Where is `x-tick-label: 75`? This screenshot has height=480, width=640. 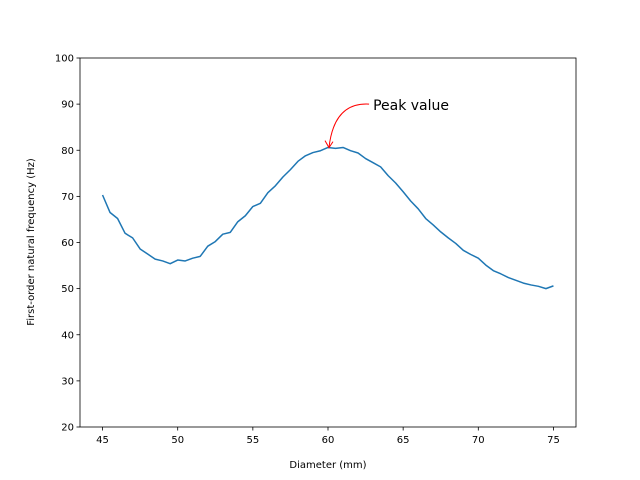
x-tick-label: 75 is located at coordinates (553, 440).